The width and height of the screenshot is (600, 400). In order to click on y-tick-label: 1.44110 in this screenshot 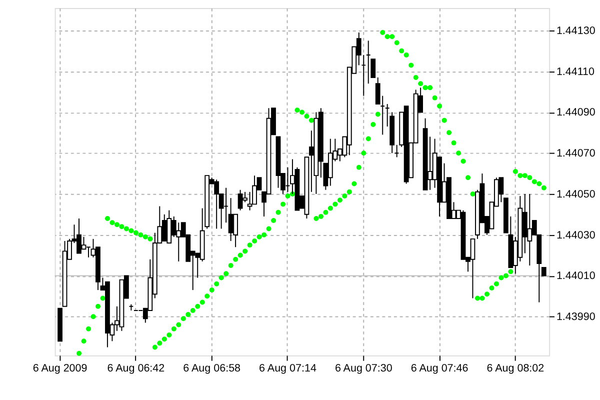, I will do `click(575, 72)`.